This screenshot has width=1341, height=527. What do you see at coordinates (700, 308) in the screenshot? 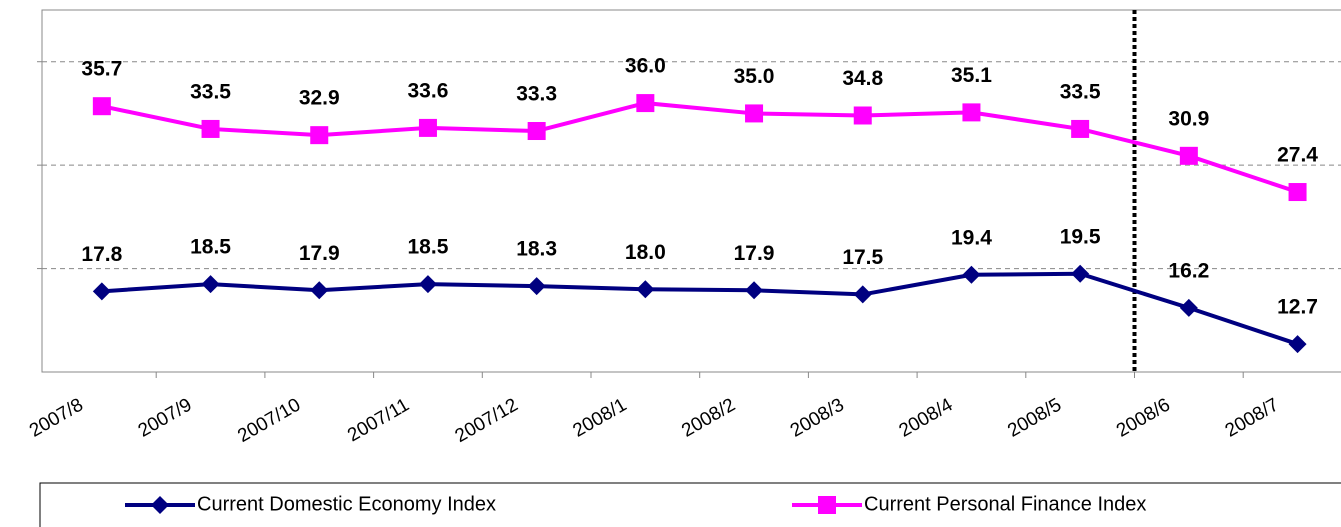
I see `series-line` at bounding box center [700, 308].